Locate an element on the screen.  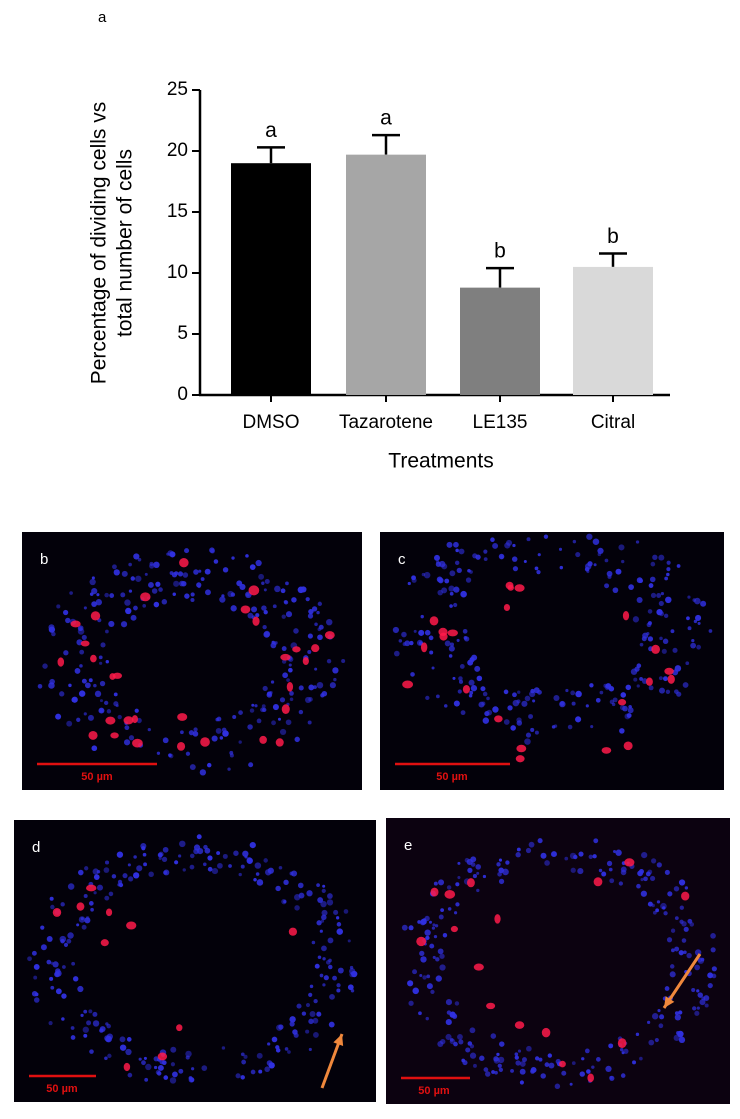
x-tick-label: DMSO is located at coordinates (271, 422).